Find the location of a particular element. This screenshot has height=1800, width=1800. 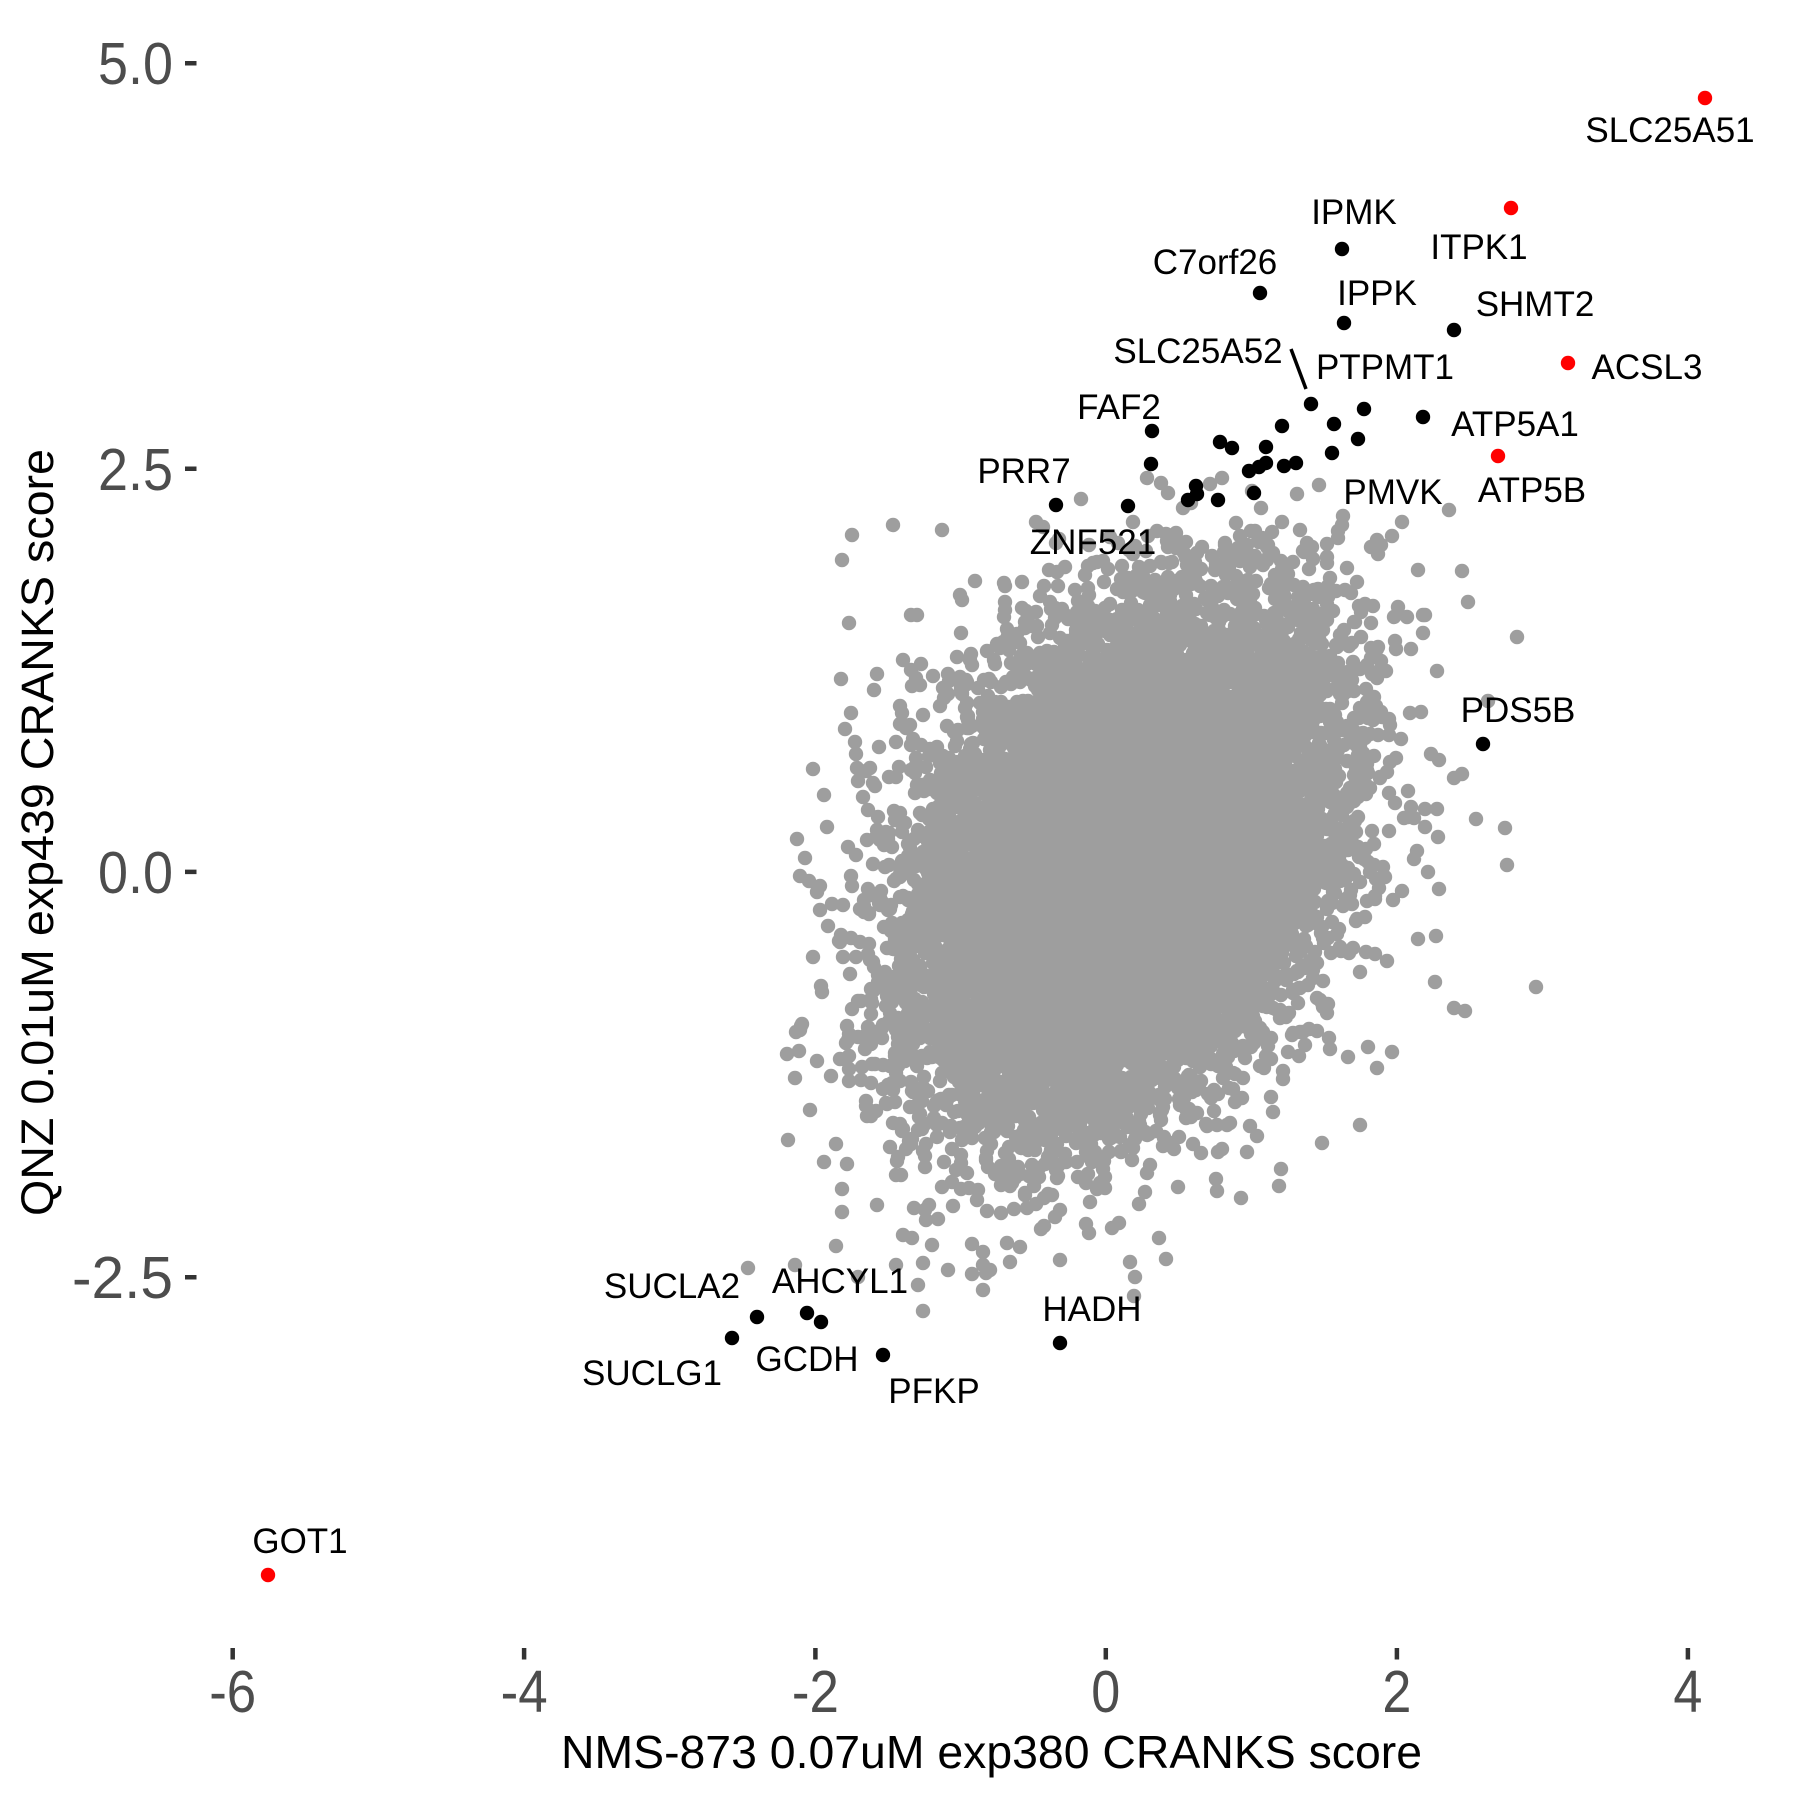

svg-text: ZNF521 is located at coordinates (1093, 542).